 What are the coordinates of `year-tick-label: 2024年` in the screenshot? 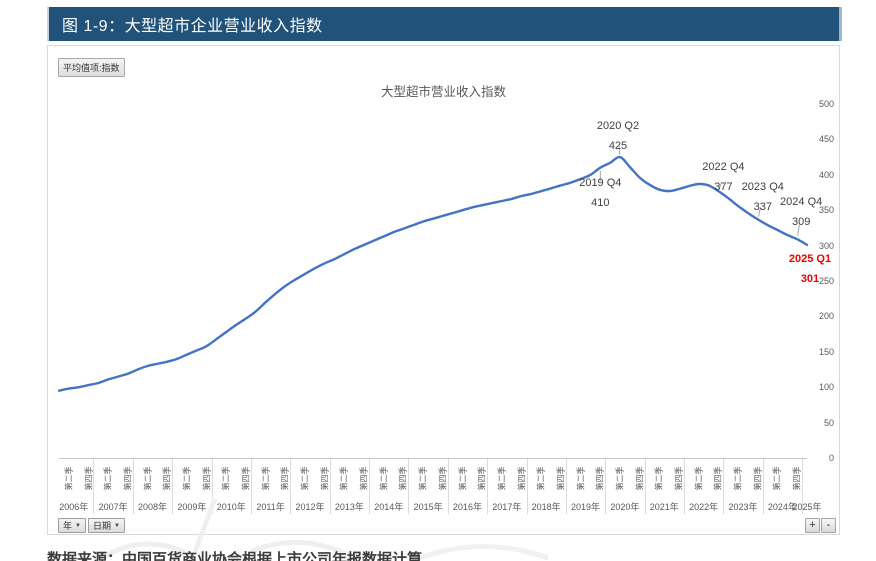 It's located at (782, 507).